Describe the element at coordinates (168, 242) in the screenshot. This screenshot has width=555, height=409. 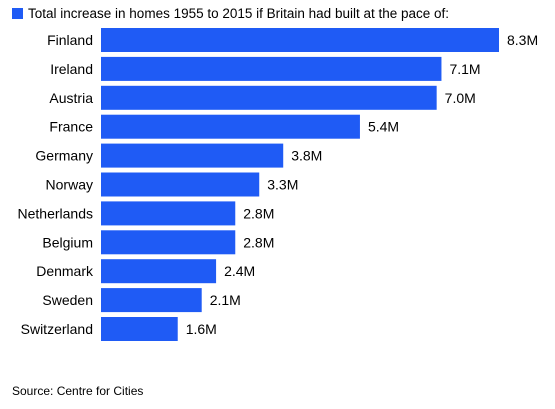
I see `bar-belgium` at that location.